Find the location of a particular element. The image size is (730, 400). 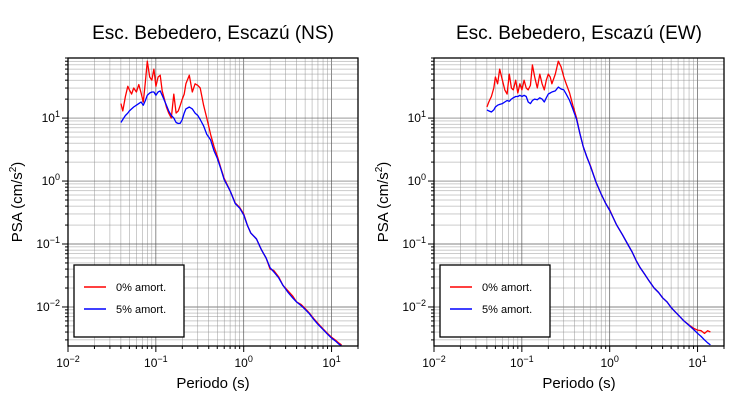

chart-title: Esc. Bebedero, Escazú (NS) is located at coordinates (213, 33).